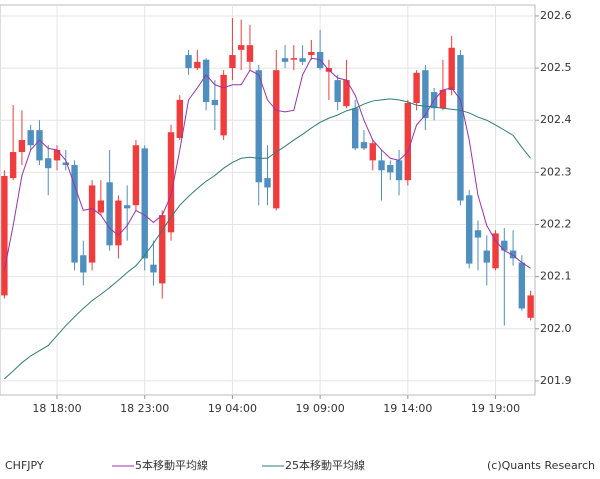 The image size is (600, 479). What do you see at coordinates (556, 380) in the screenshot?
I see `y-tick-label: 201.9` at bounding box center [556, 380].